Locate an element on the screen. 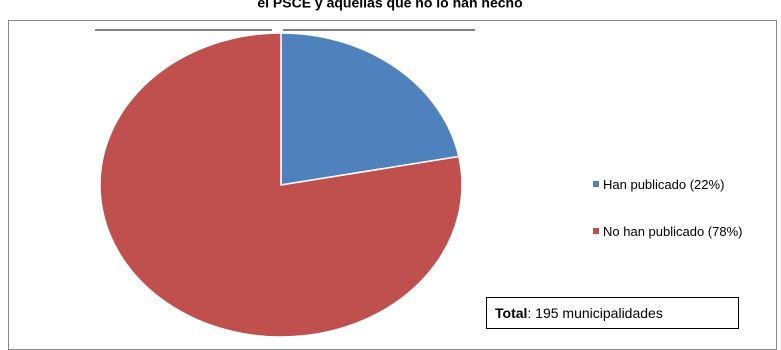  total-box: Total: 195 municipalidades is located at coordinates (612, 313).